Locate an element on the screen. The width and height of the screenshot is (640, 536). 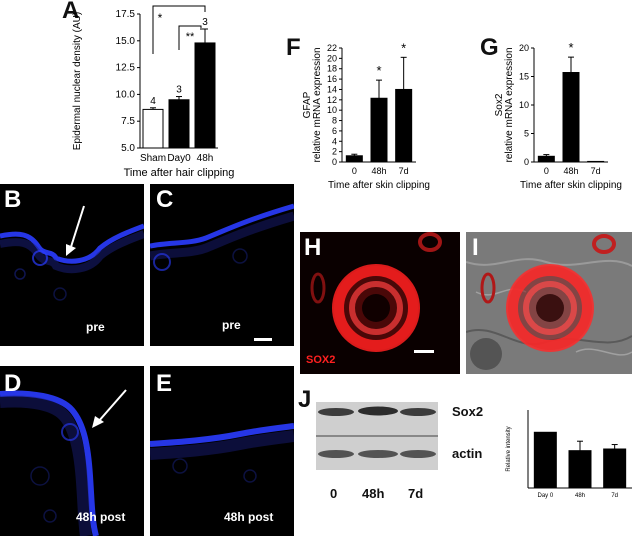
western-blot-image is located at coordinates (377, 436).